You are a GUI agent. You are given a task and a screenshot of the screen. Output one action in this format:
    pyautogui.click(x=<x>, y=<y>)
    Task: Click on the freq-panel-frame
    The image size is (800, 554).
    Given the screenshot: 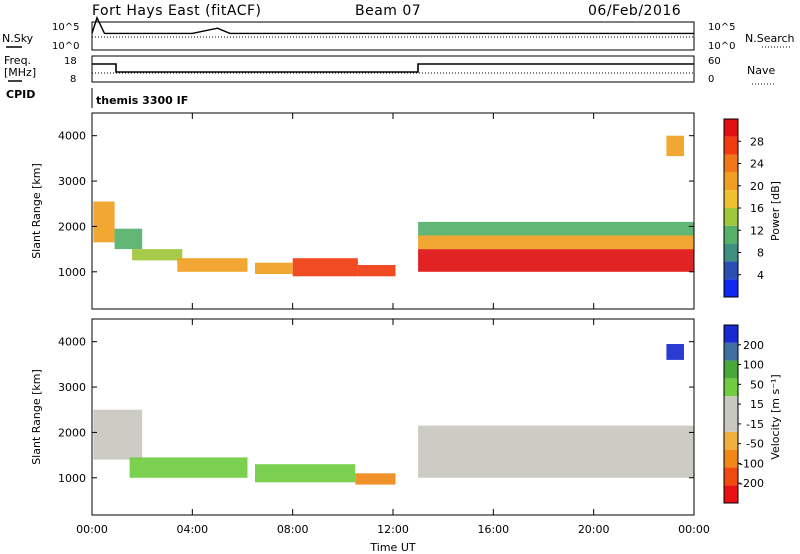 What is the action you would take?
    pyautogui.click(x=393, y=69)
    